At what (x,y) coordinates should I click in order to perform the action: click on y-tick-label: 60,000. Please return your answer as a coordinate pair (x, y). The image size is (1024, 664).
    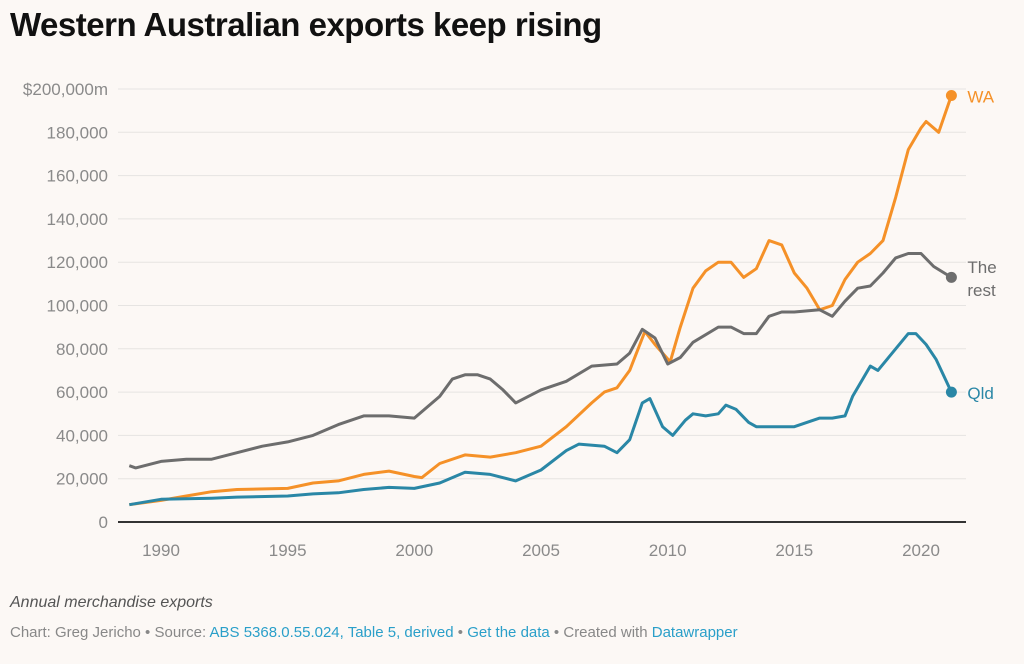
    Looking at the image, I should click on (82, 392).